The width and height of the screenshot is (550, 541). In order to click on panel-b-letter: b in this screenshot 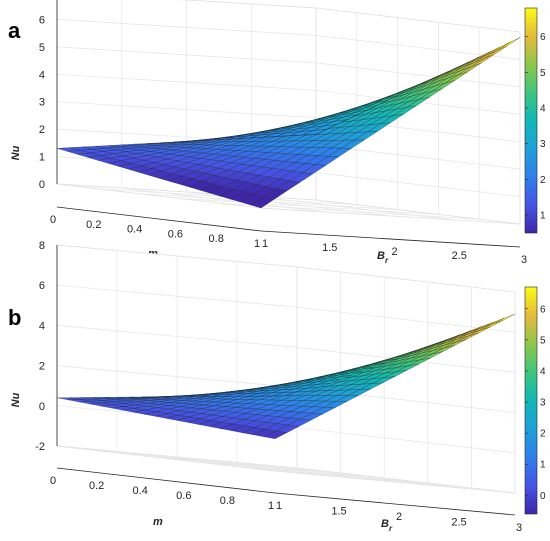, I will do `click(14, 317)`.